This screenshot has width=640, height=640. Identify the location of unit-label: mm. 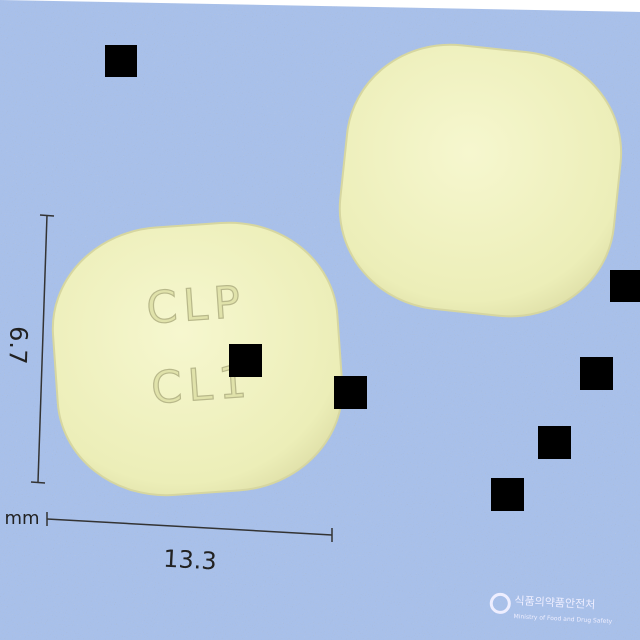
(21, 518).